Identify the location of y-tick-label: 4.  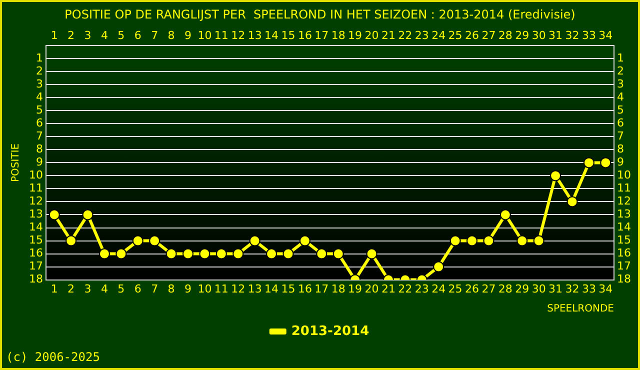
(39, 97).